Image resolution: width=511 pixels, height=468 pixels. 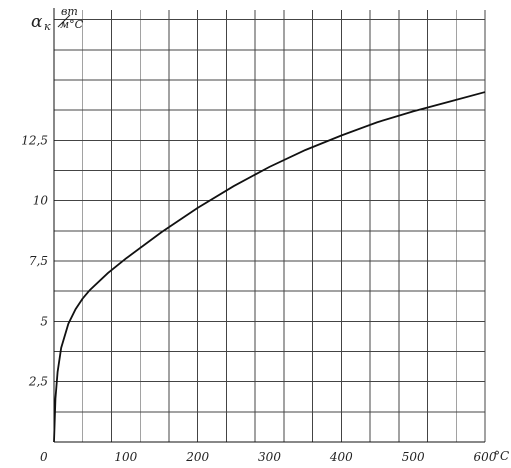 What do you see at coordinates (34, 140) in the screenshot?
I see `y-tick-label: 12,5` at bounding box center [34, 140].